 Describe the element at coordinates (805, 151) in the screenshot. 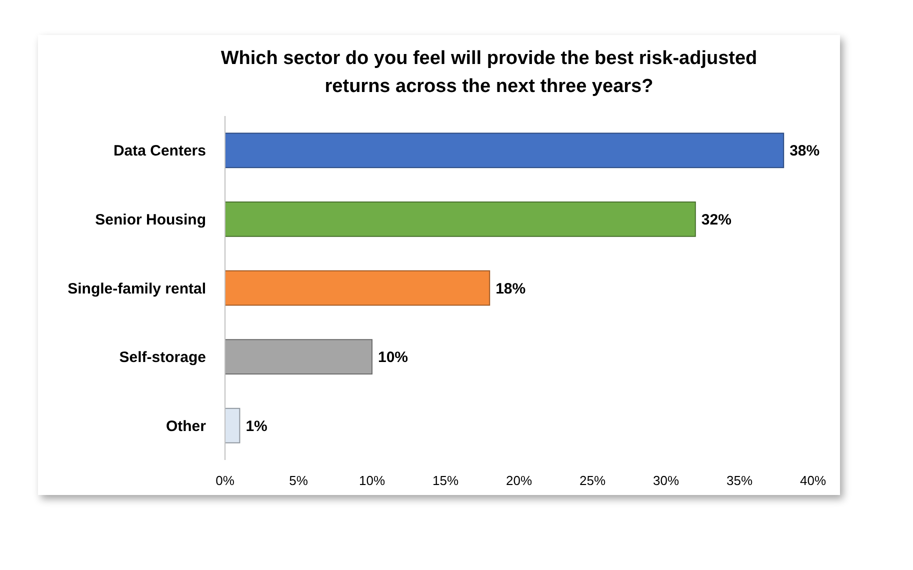

I see `data-label: 38%` at that location.